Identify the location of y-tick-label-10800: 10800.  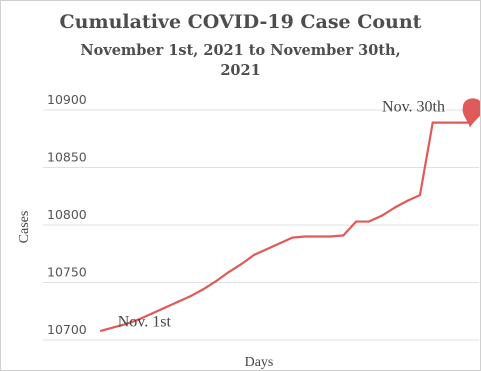
(67, 214).